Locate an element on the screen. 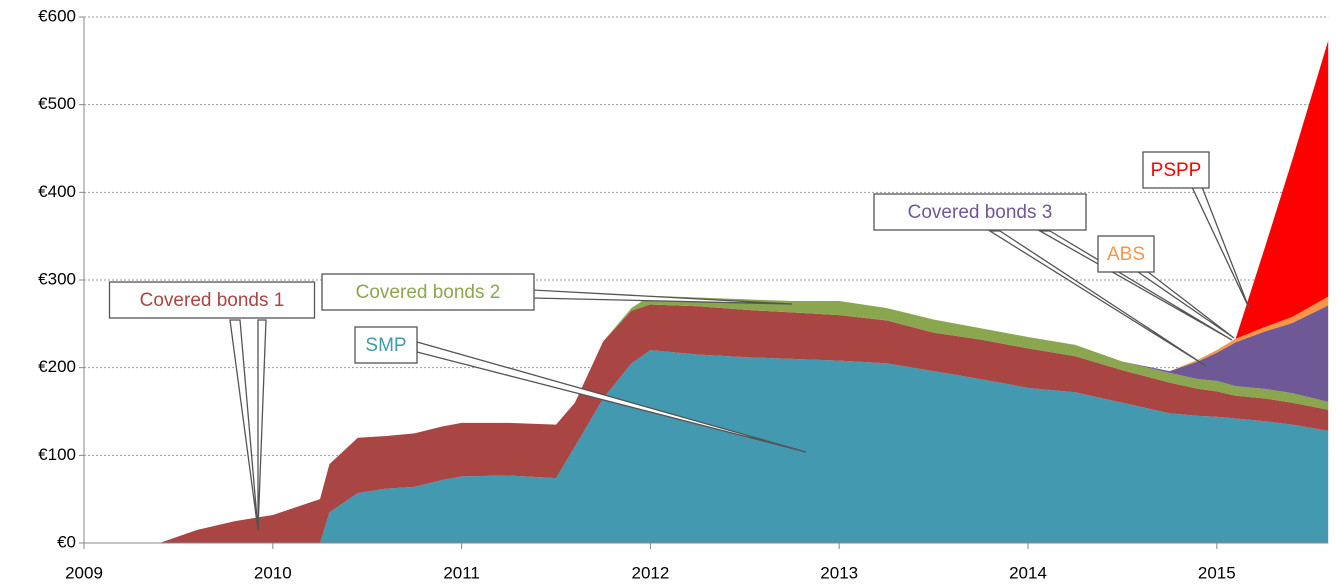 Image resolution: width=1336 pixels, height=588 pixels. y-tick-label: €0 is located at coordinates (66, 541).